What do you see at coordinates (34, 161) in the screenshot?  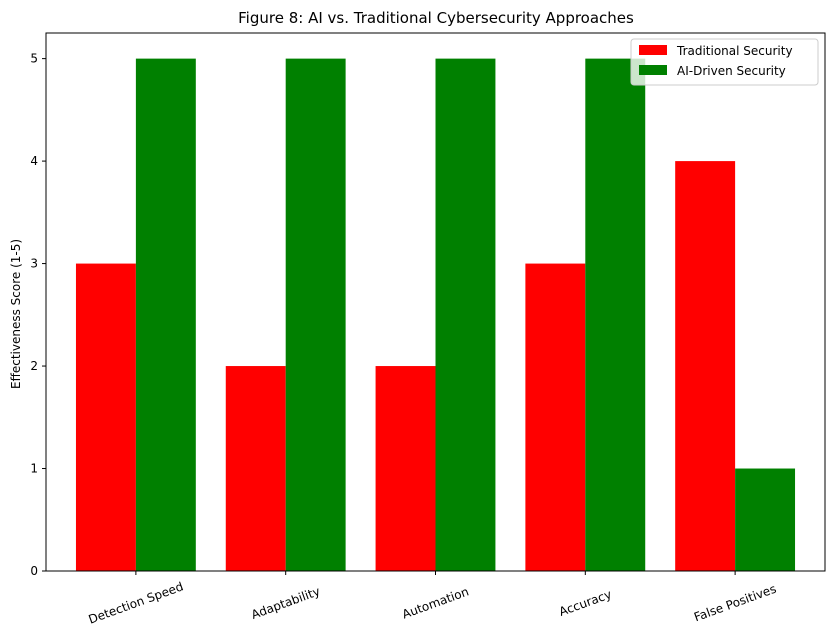 I see `y-tick-label: 4` at bounding box center [34, 161].